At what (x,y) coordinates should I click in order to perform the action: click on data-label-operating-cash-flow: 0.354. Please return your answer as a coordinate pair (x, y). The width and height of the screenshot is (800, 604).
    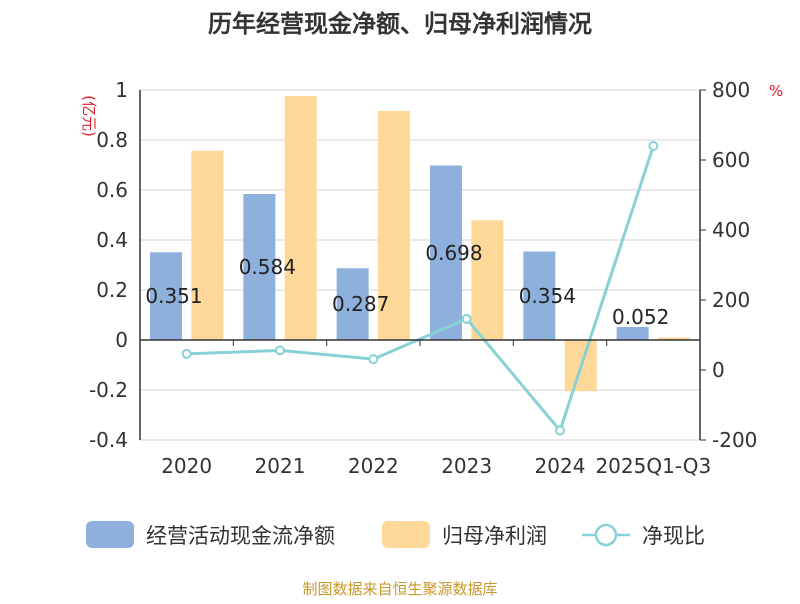
    Looking at the image, I should click on (547, 296).